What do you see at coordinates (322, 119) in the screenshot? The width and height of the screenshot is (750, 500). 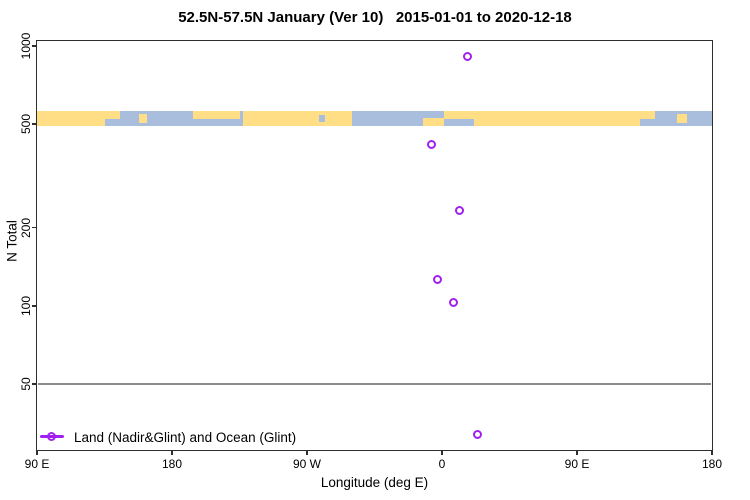 I see `ocean-notch` at bounding box center [322, 119].